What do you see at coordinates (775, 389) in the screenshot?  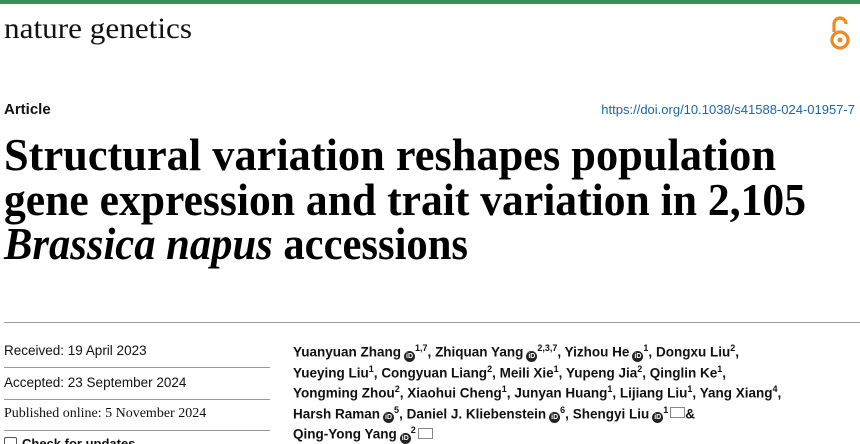 I see `affiliation: 4` at bounding box center [775, 389].